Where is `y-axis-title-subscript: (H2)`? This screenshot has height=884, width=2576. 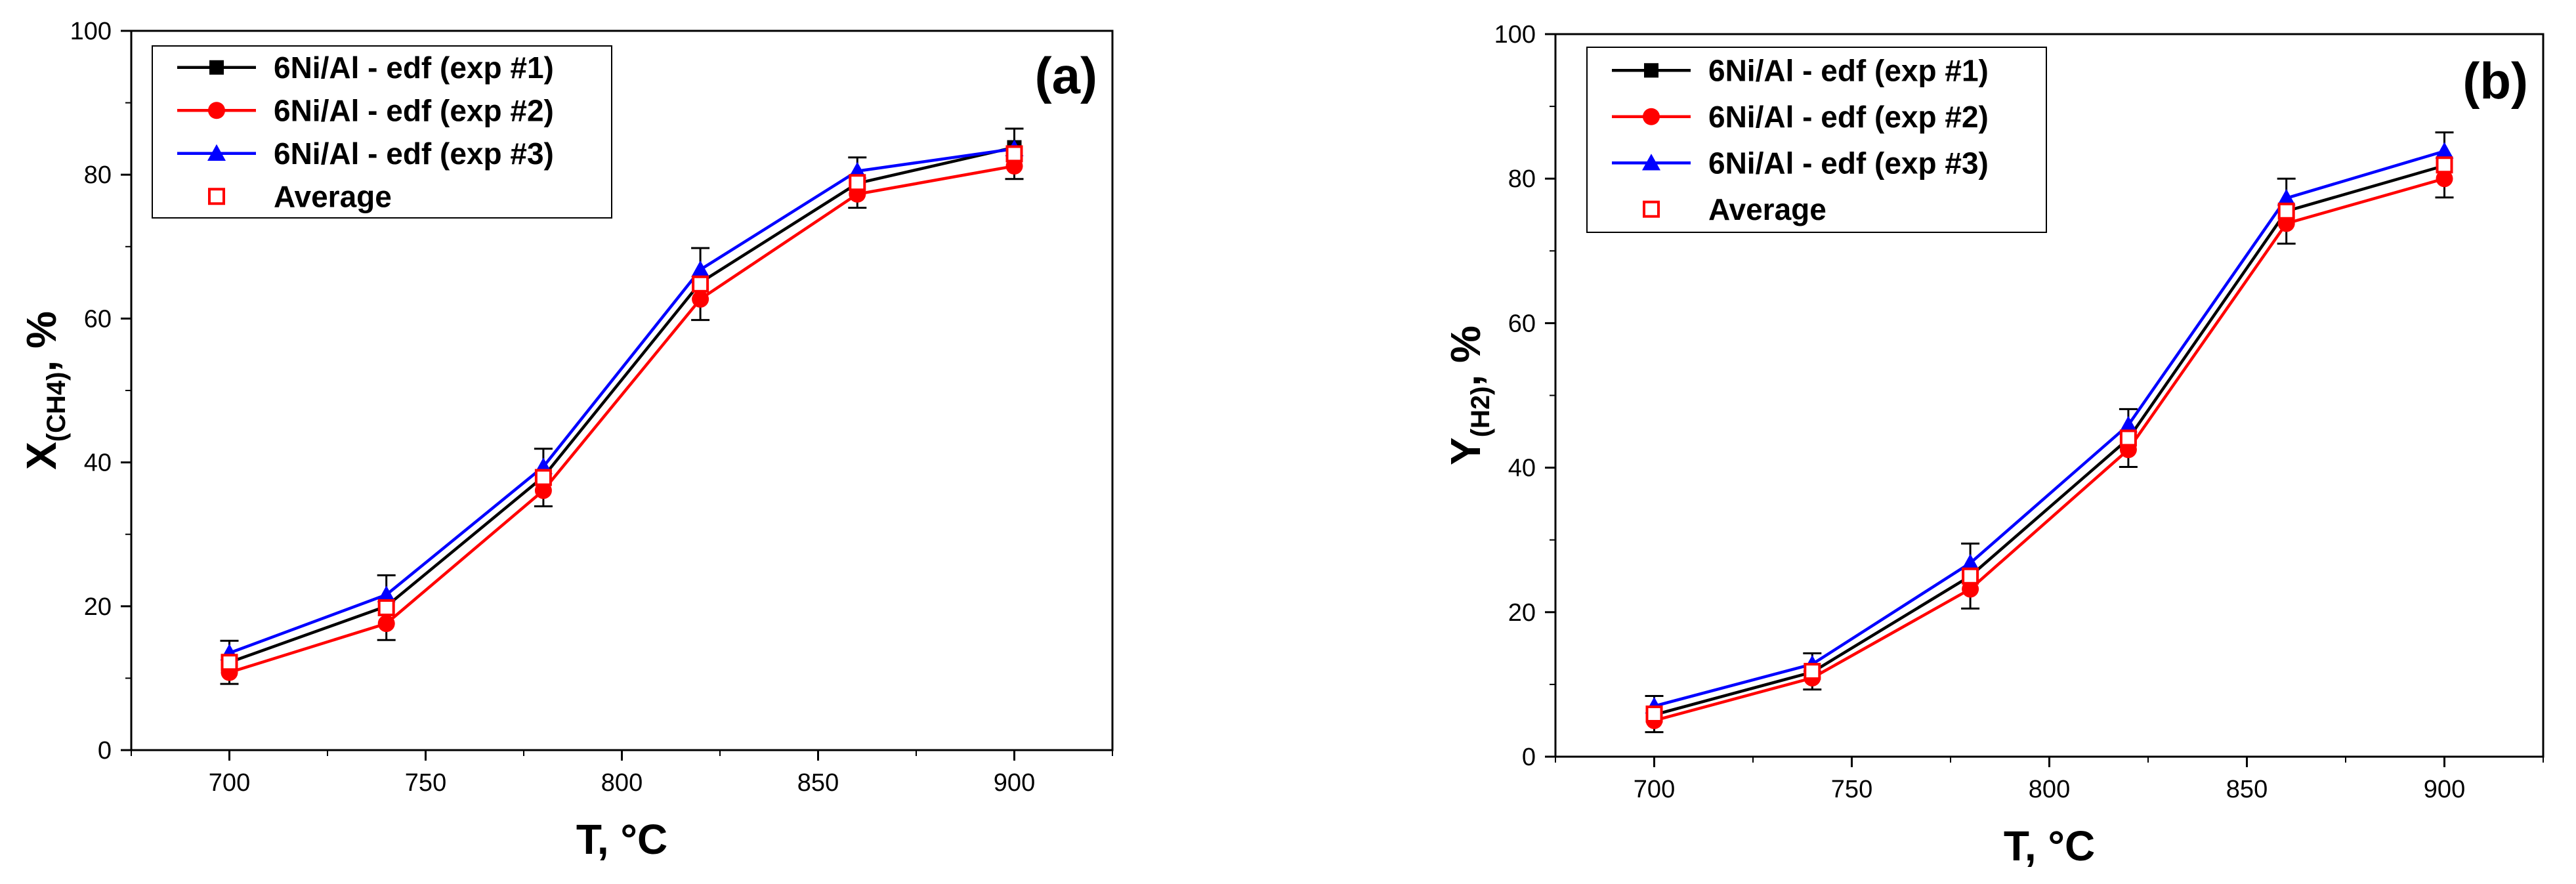 y-axis-title-subscript: (H2) is located at coordinates (1480, 412).